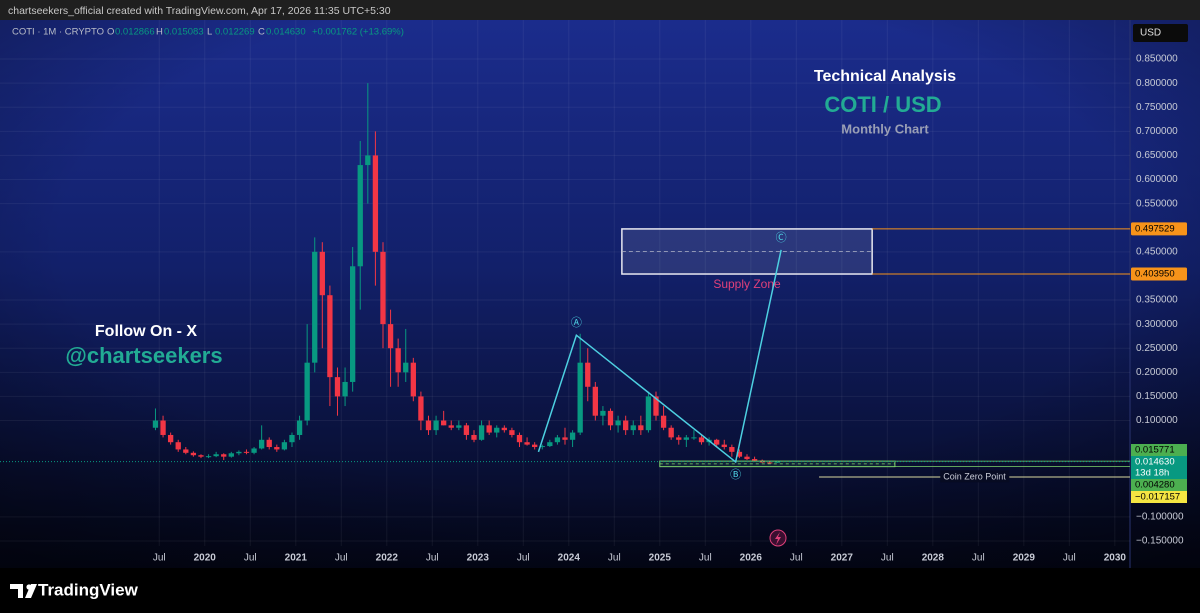 The height and width of the screenshot is (613, 1200). Describe the element at coordinates (660, 558) in the screenshot. I see `x-tick-label: 2025` at that location.